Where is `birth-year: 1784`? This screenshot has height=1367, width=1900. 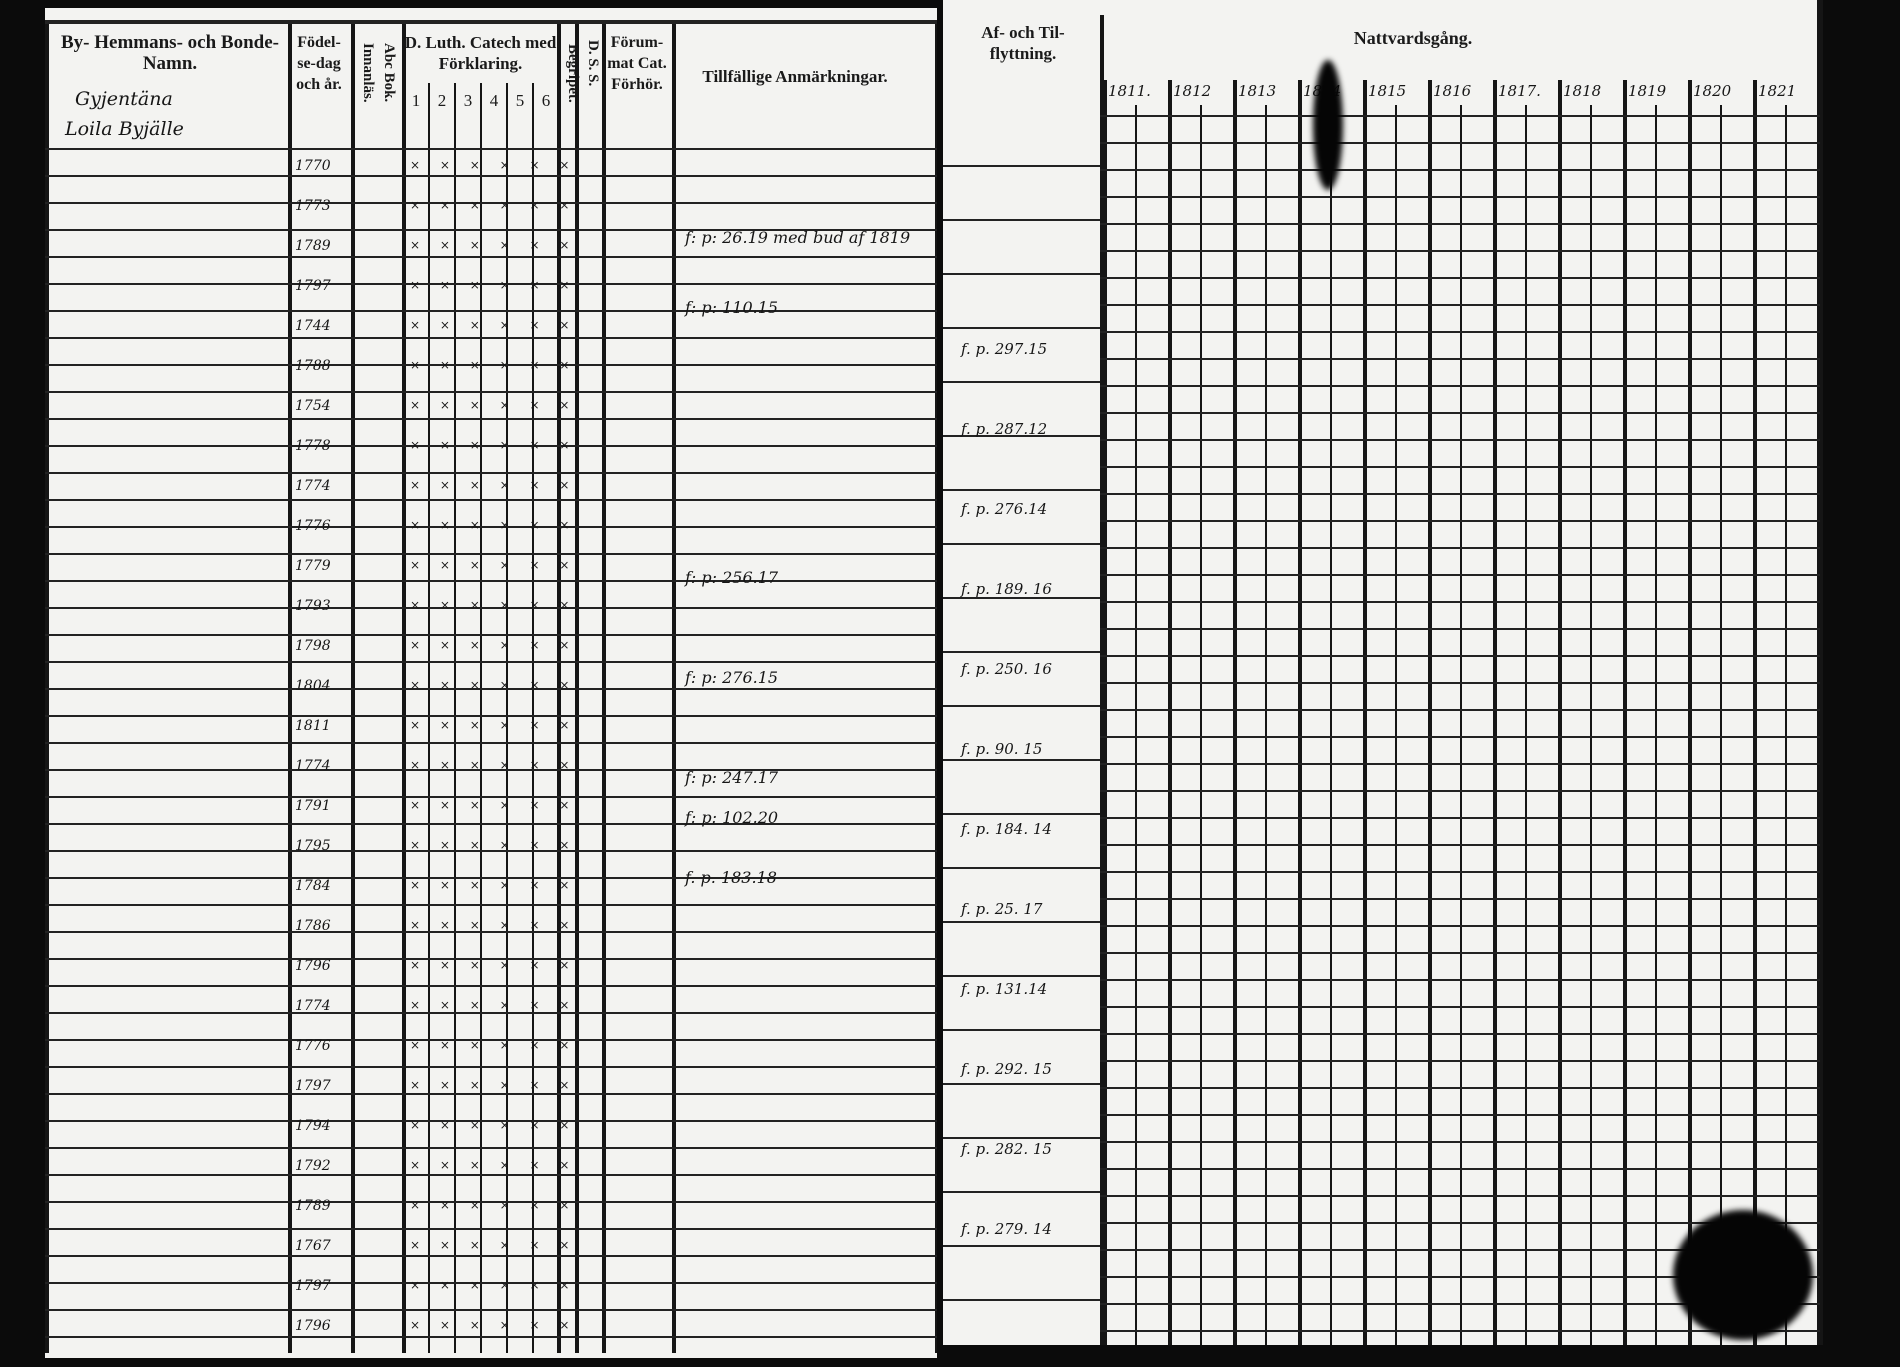
birth-year: 1784 is located at coordinates (313, 886).